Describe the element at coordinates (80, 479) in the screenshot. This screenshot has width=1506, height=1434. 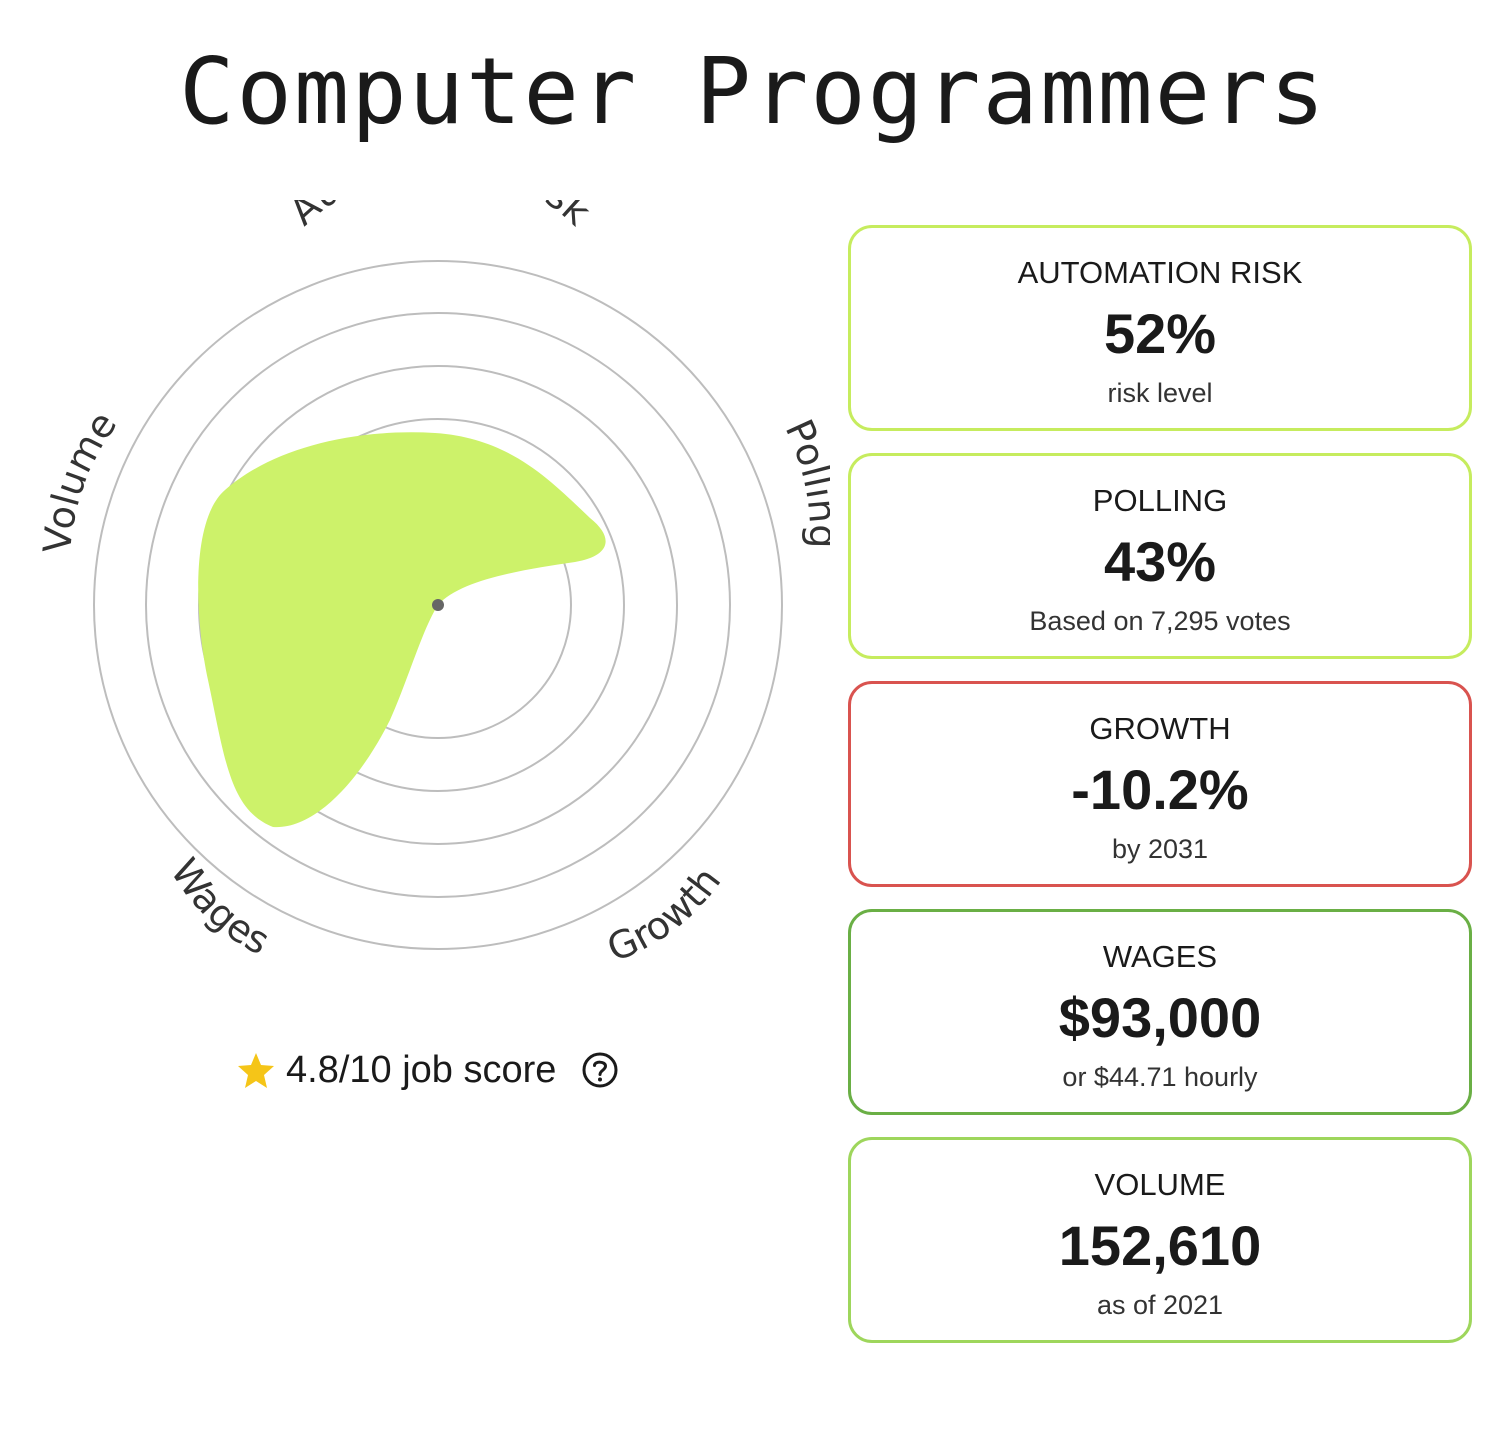
I see `axis-label-volume: Volume` at that location.